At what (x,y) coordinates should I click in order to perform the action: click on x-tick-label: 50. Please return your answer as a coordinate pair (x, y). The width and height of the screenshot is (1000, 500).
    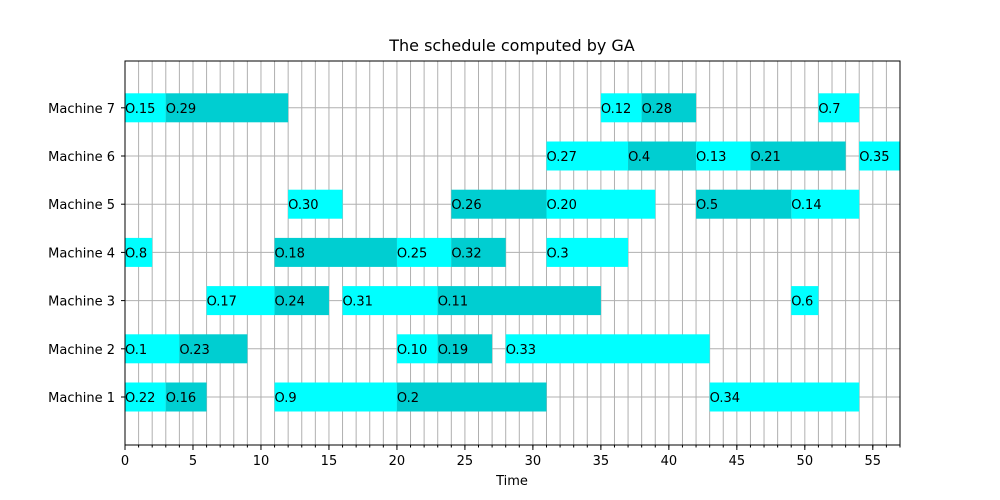
    Looking at the image, I should click on (805, 461).